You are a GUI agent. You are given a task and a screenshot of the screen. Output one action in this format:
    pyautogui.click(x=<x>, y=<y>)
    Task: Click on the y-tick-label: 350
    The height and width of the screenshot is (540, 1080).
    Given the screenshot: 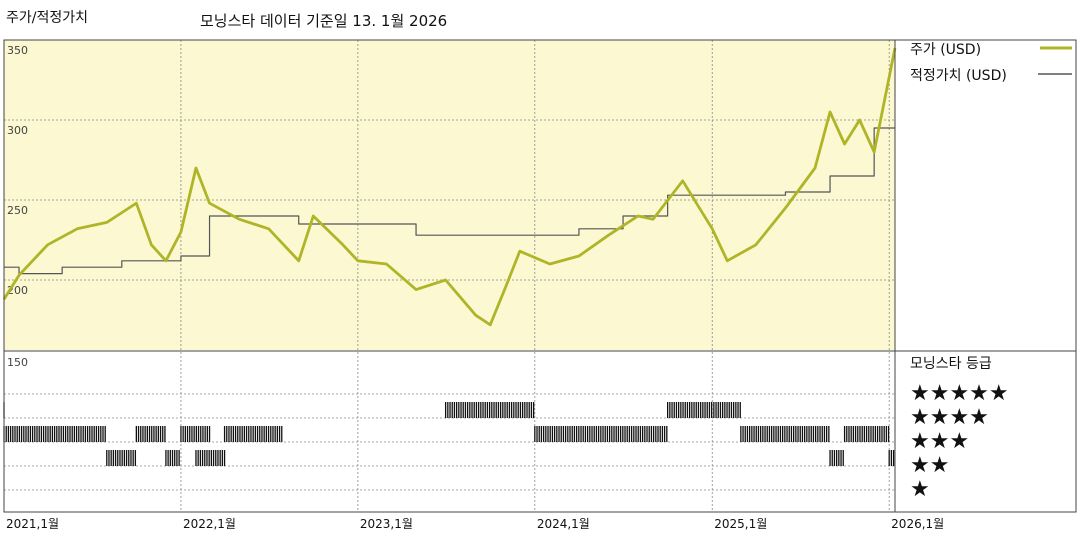 What is the action you would take?
    pyautogui.click(x=17, y=50)
    